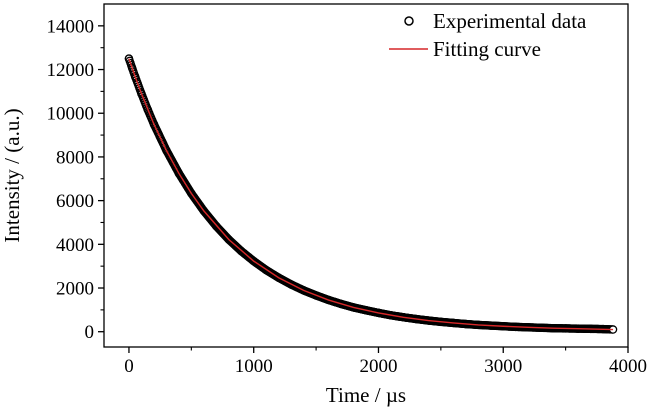 The image size is (648, 408). What do you see at coordinates (378, 366) in the screenshot?
I see `x-tick-label: 2000` at bounding box center [378, 366].